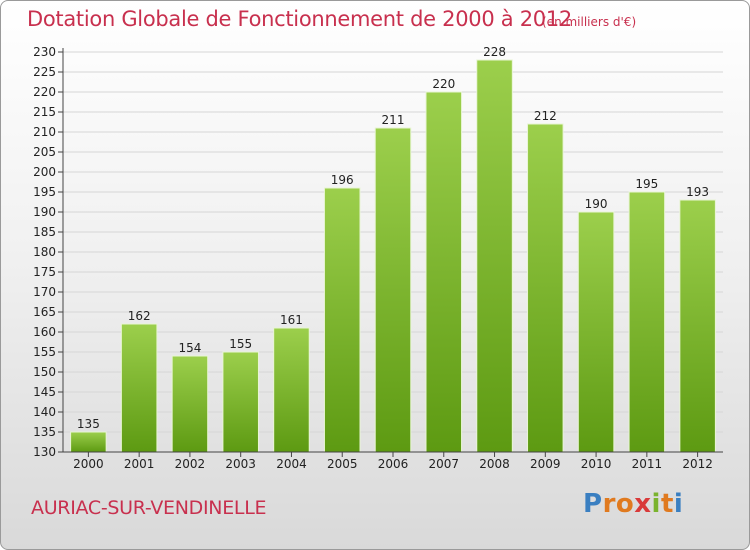 Image resolution: width=750 pixels, height=550 pixels. I want to click on data-label: 161, so click(291, 320).